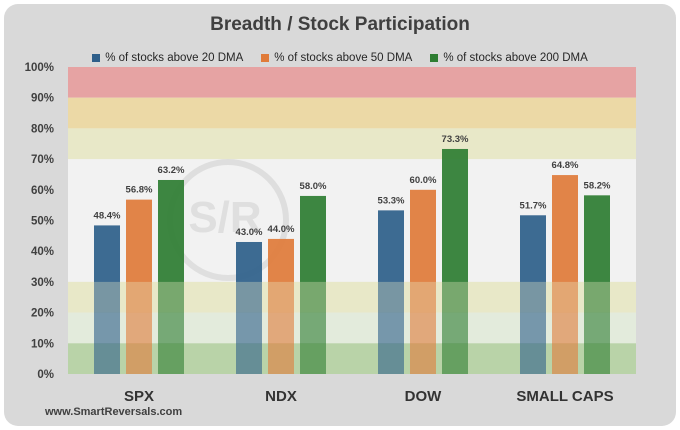 Image resolution: width=680 pixels, height=430 pixels. I want to click on y-tick-label: 40%, so click(42, 252).